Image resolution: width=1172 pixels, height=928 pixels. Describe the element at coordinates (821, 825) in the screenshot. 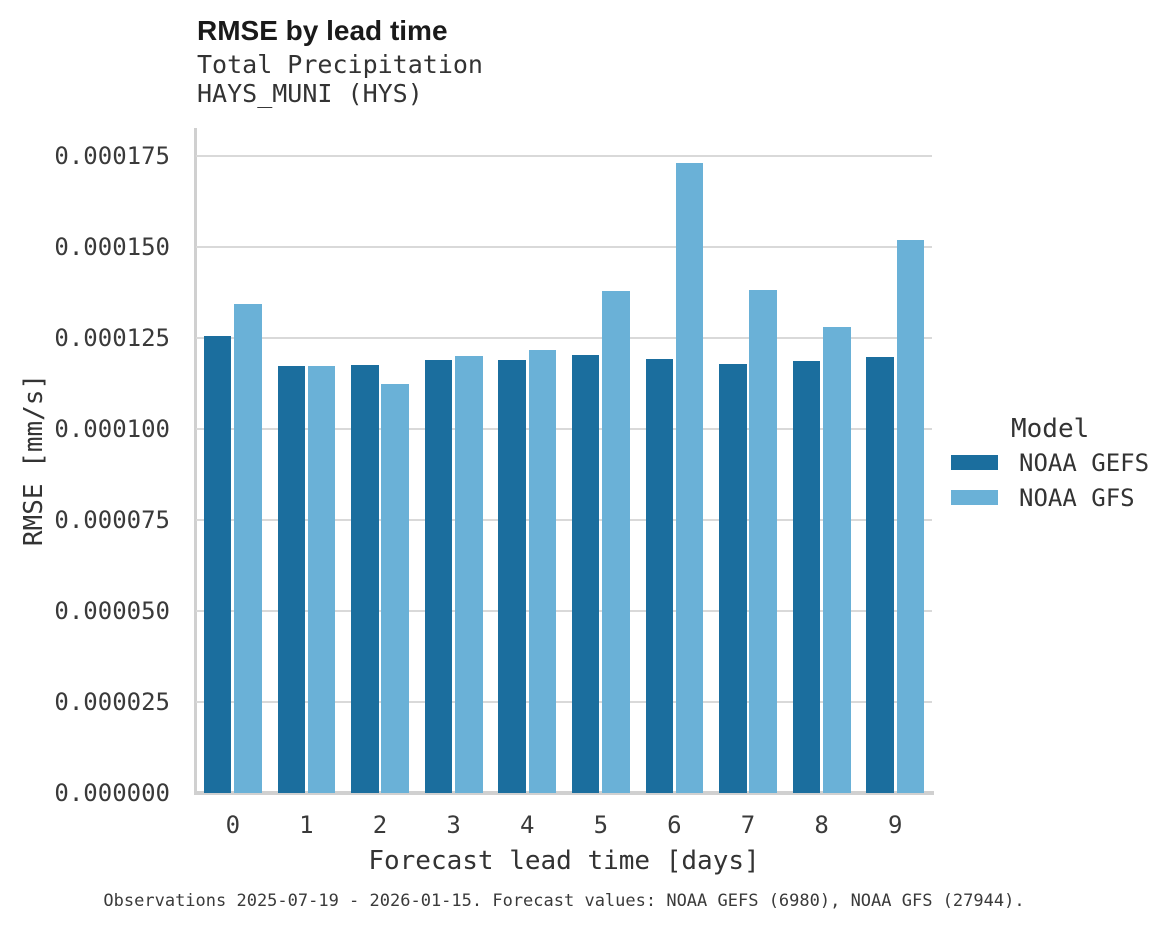

I see `x-tick-label: 8` at that location.